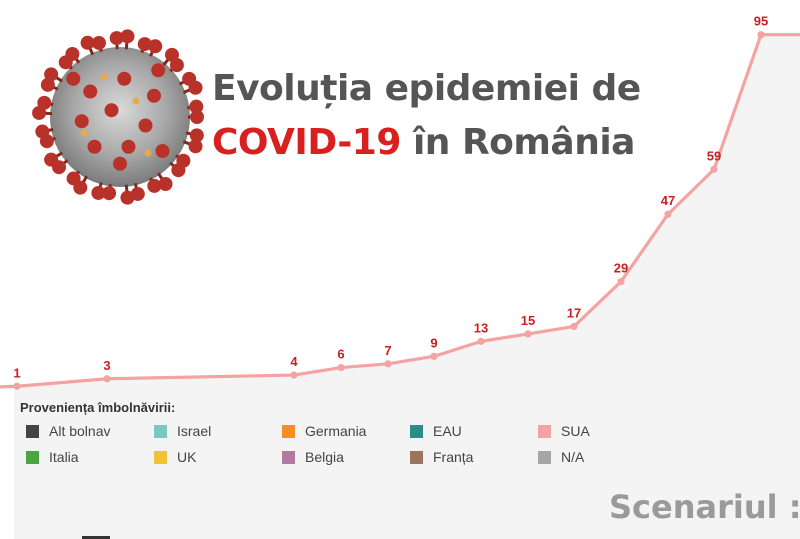 This screenshot has height=539, width=800. I want to click on data-label: 3, so click(106, 365).